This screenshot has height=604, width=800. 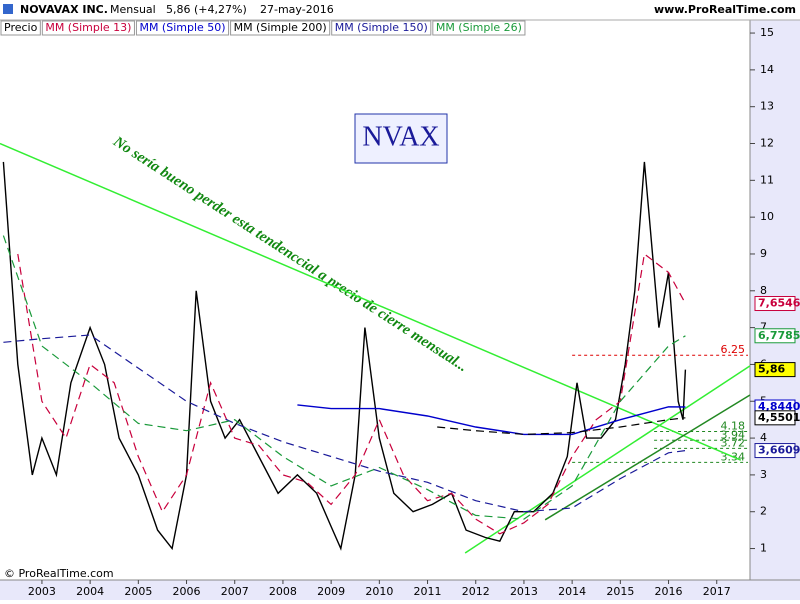 I want to click on level-label: 3.94, so click(x=733, y=434).